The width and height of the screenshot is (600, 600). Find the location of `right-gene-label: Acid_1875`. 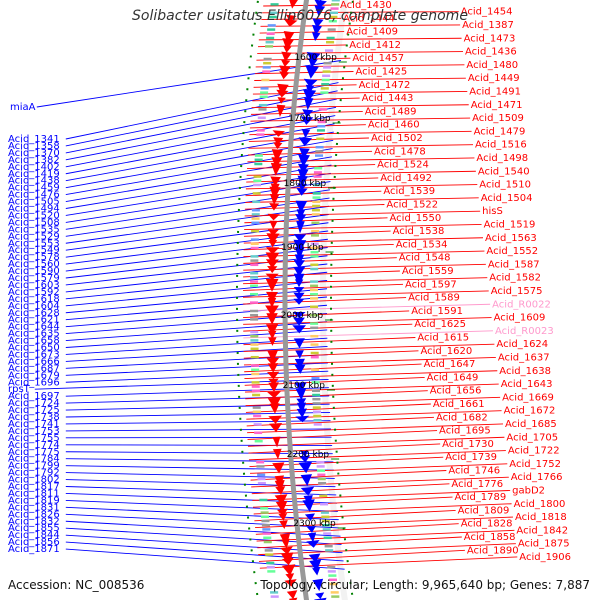

right-gene-label: Acid_1875 is located at coordinates (544, 544).